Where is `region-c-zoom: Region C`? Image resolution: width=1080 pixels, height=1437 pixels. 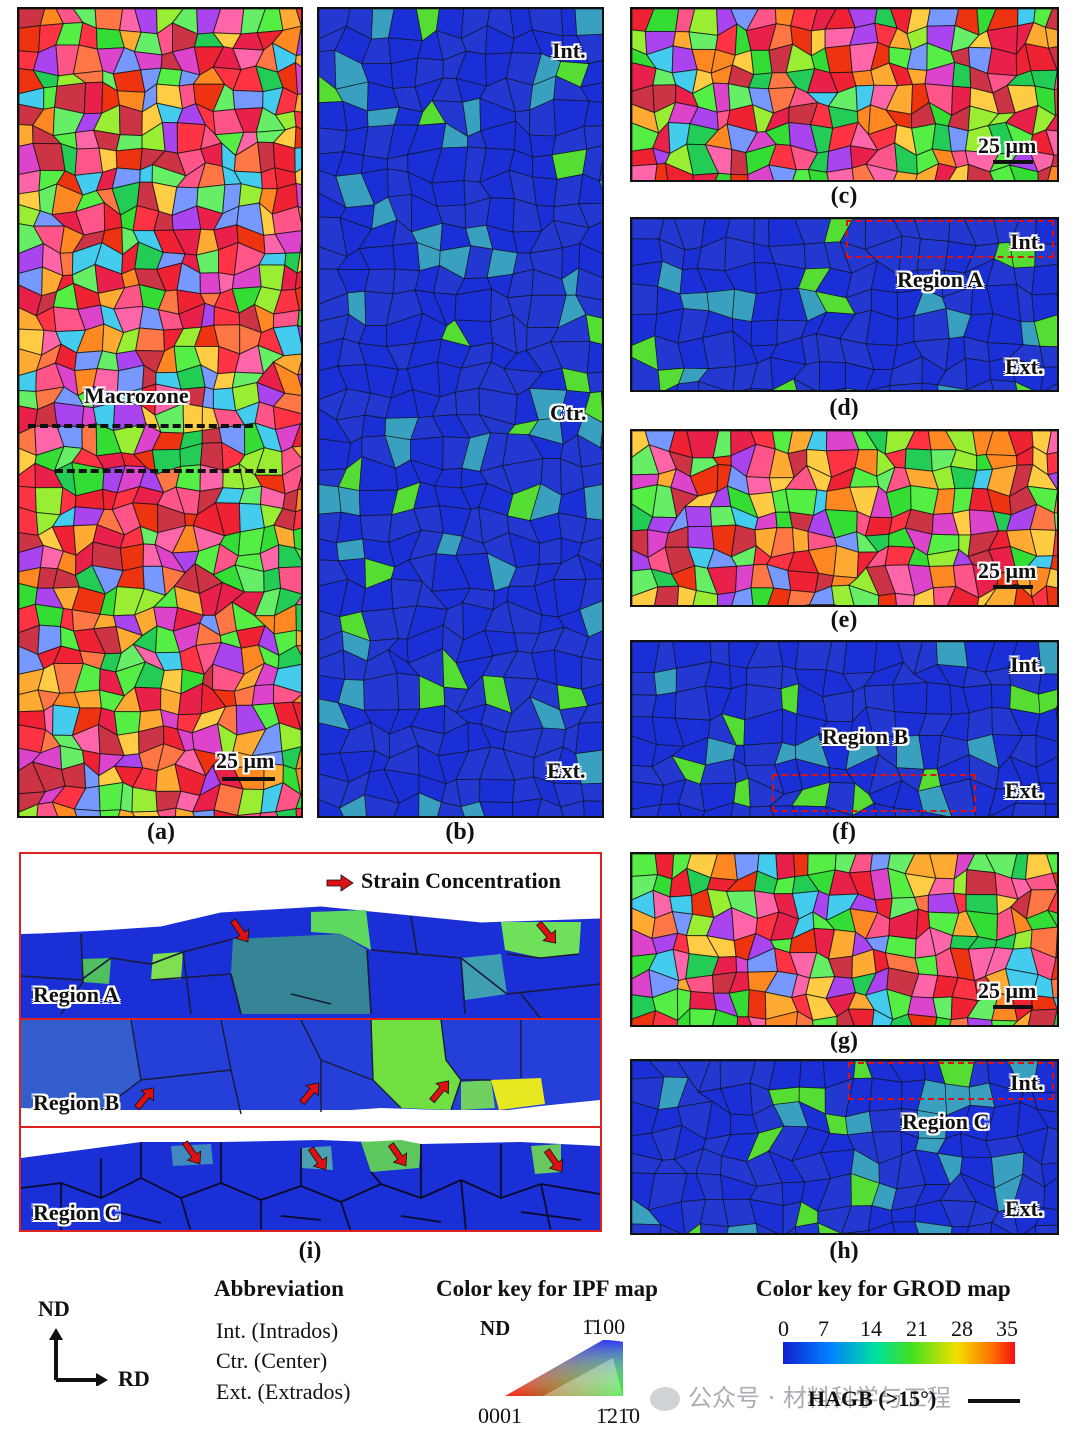 region-c-zoom: Region C is located at coordinates (310, 1179).